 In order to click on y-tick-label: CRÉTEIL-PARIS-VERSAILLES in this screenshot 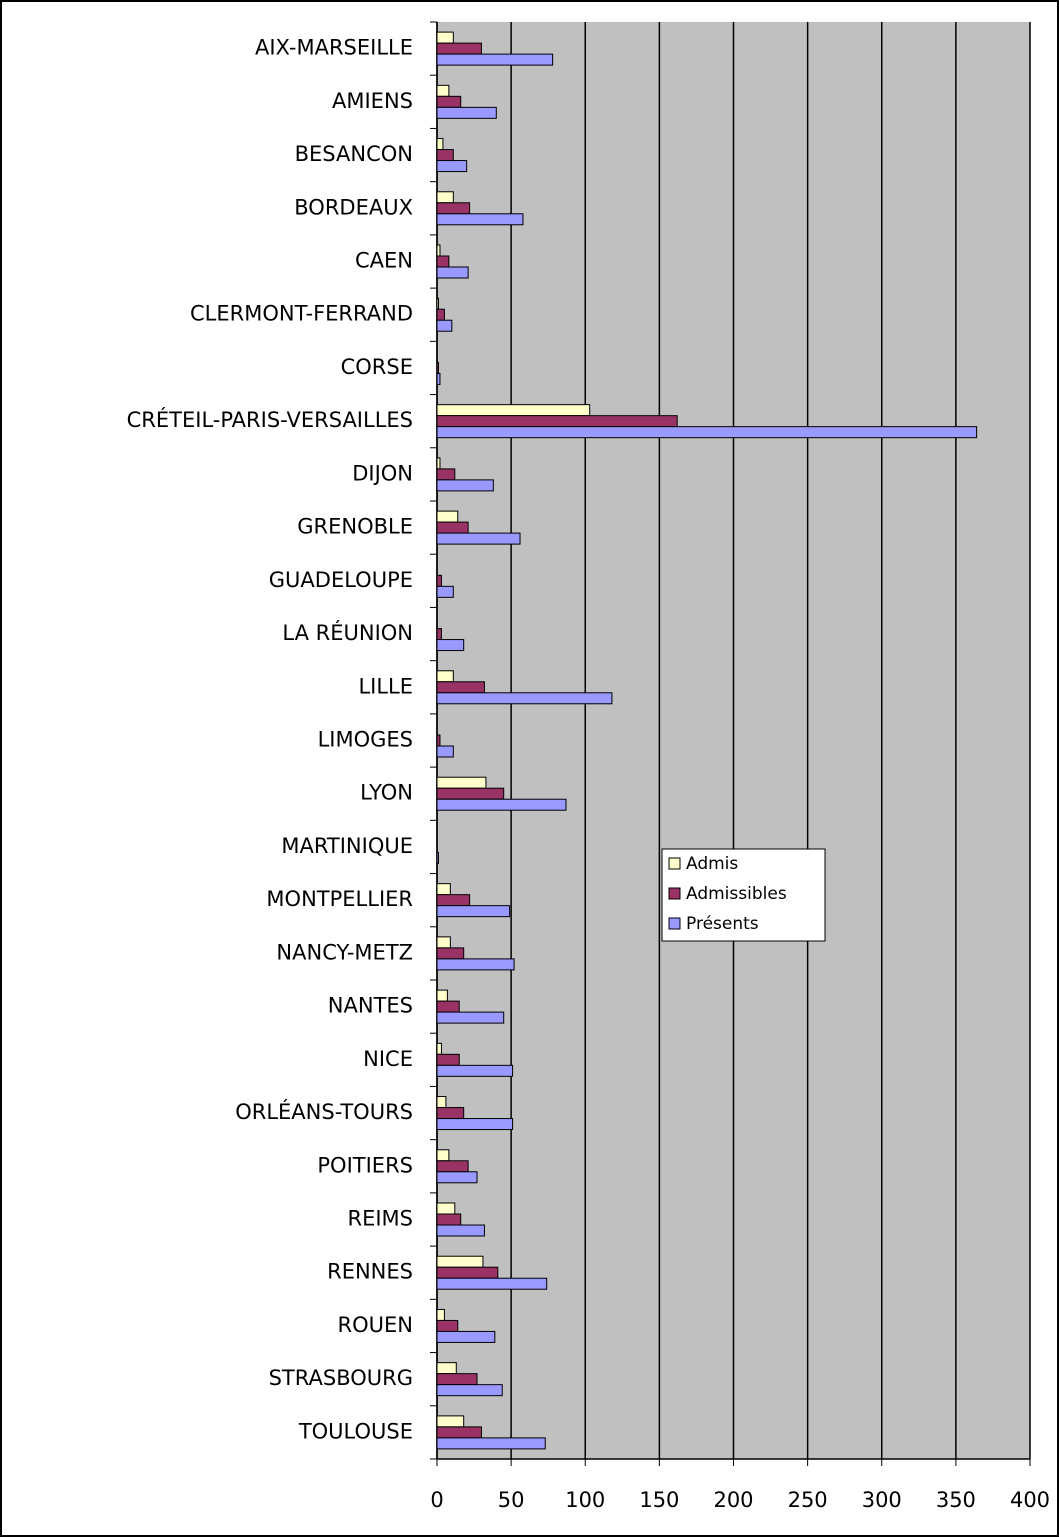, I will do `click(270, 419)`.